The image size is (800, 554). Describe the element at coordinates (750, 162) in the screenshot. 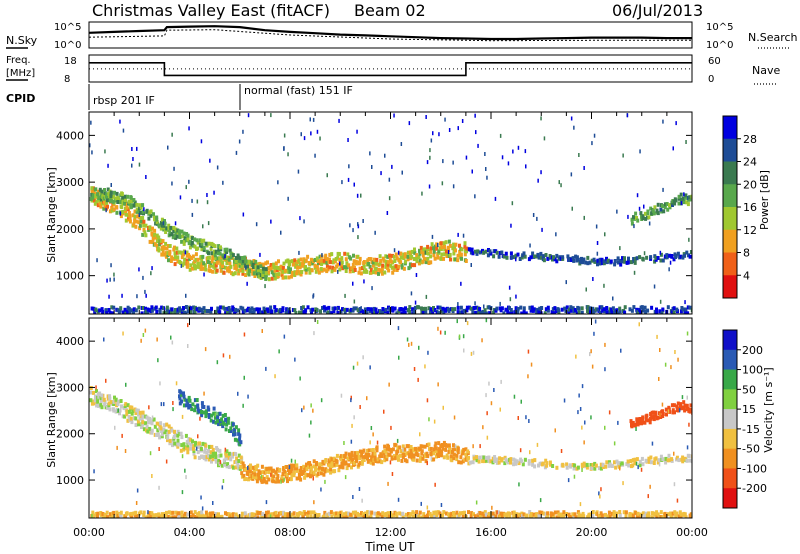

I see `colorbar-tick-label: 24` at that location.